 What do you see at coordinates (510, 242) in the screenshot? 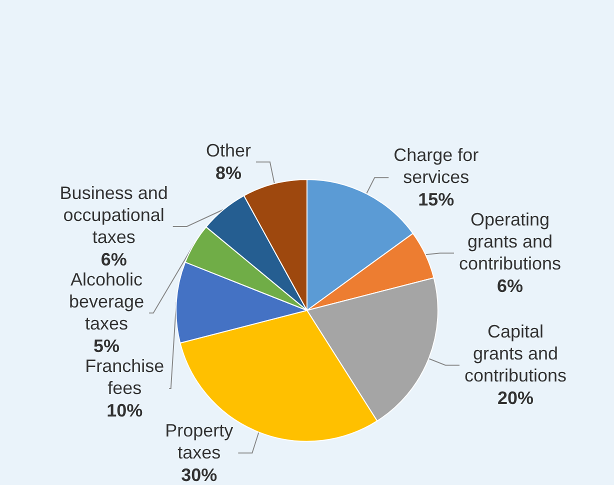
I see `slice-label: Operating grants and contributions` at bounding box center [510, 242].